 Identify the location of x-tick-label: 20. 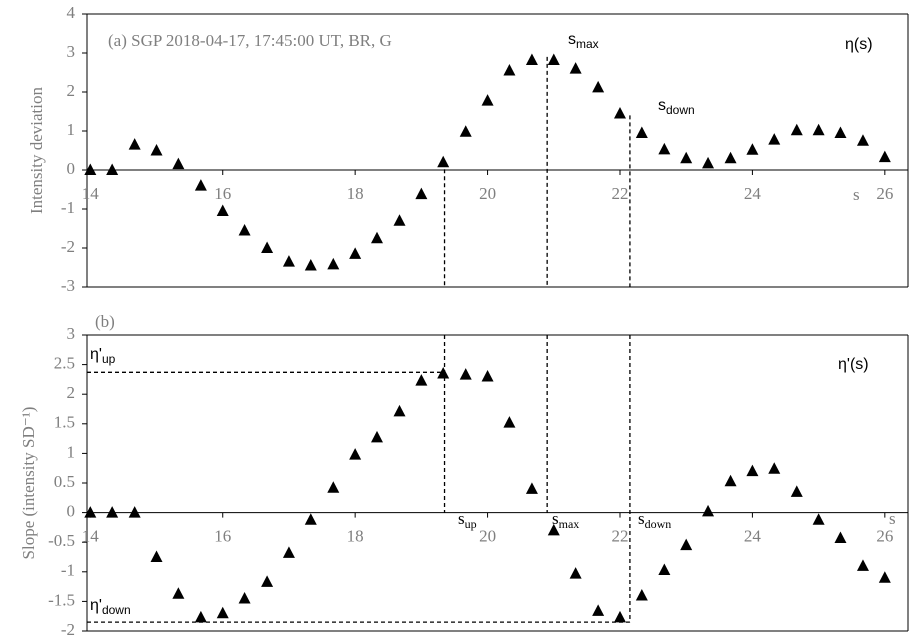
(487, 193).